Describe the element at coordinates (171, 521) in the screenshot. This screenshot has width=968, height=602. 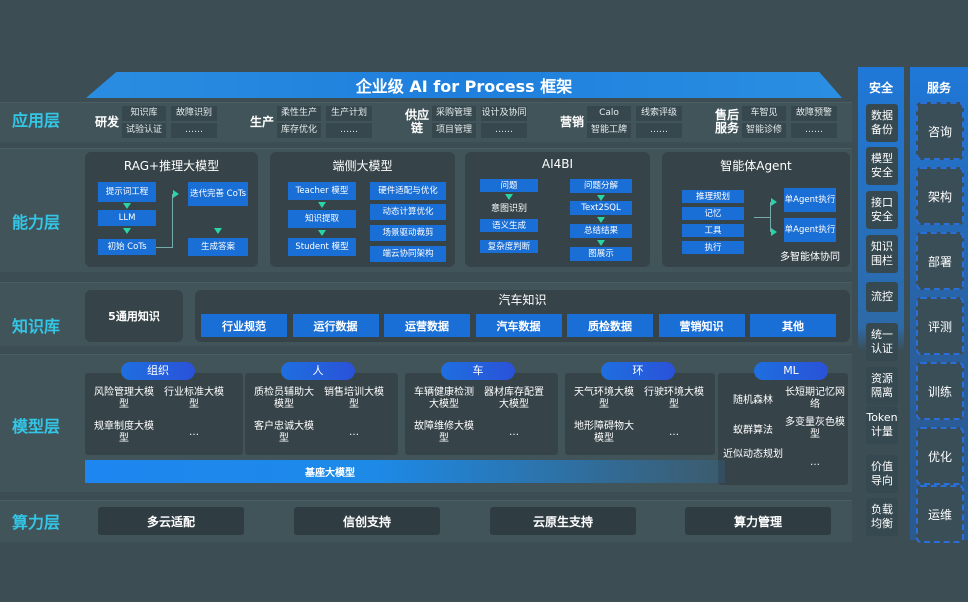
I see `compute-item: 多云适配` at that location.